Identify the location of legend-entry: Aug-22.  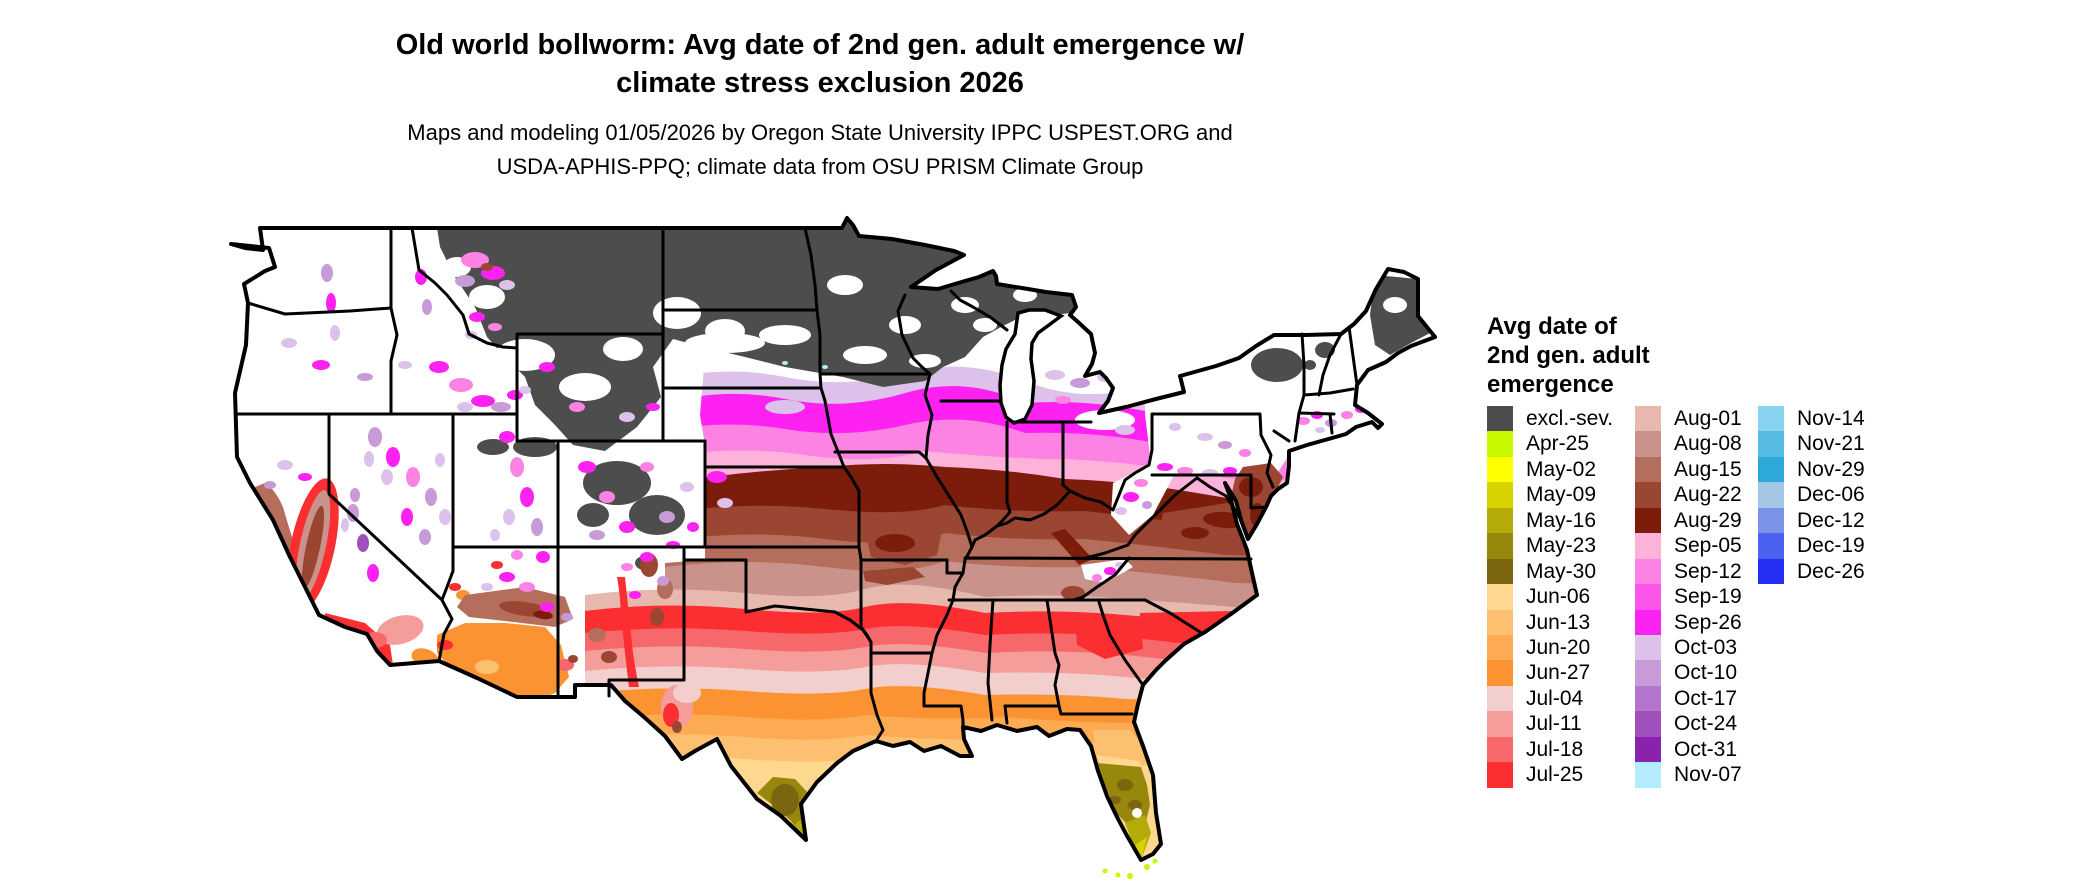
(1688, 495).